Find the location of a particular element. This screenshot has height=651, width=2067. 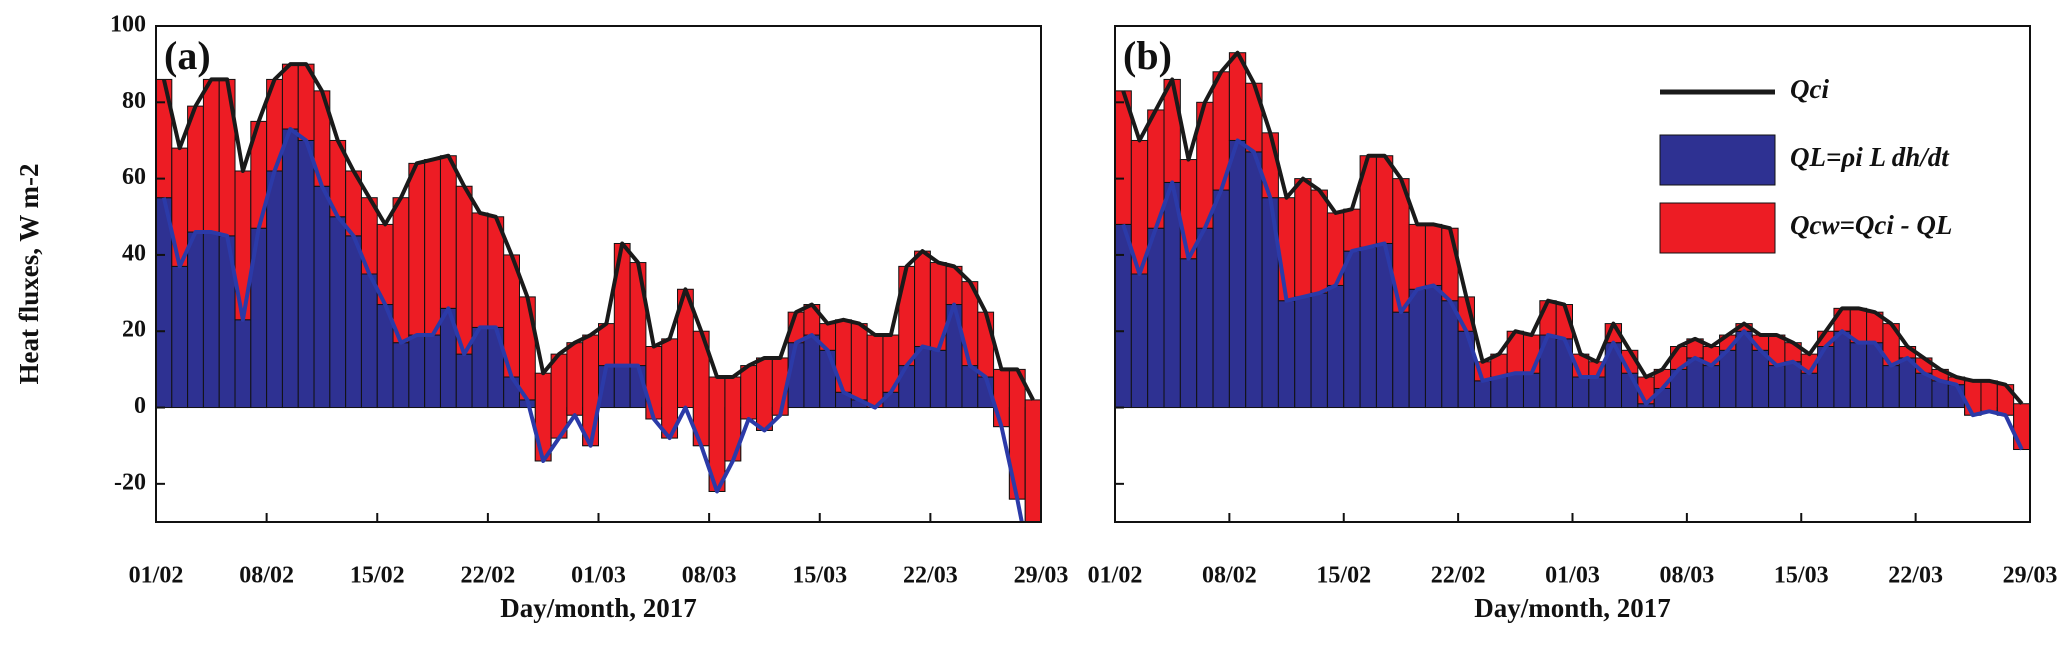

y-tick-label: 40 is located at coordinates (134, 253).